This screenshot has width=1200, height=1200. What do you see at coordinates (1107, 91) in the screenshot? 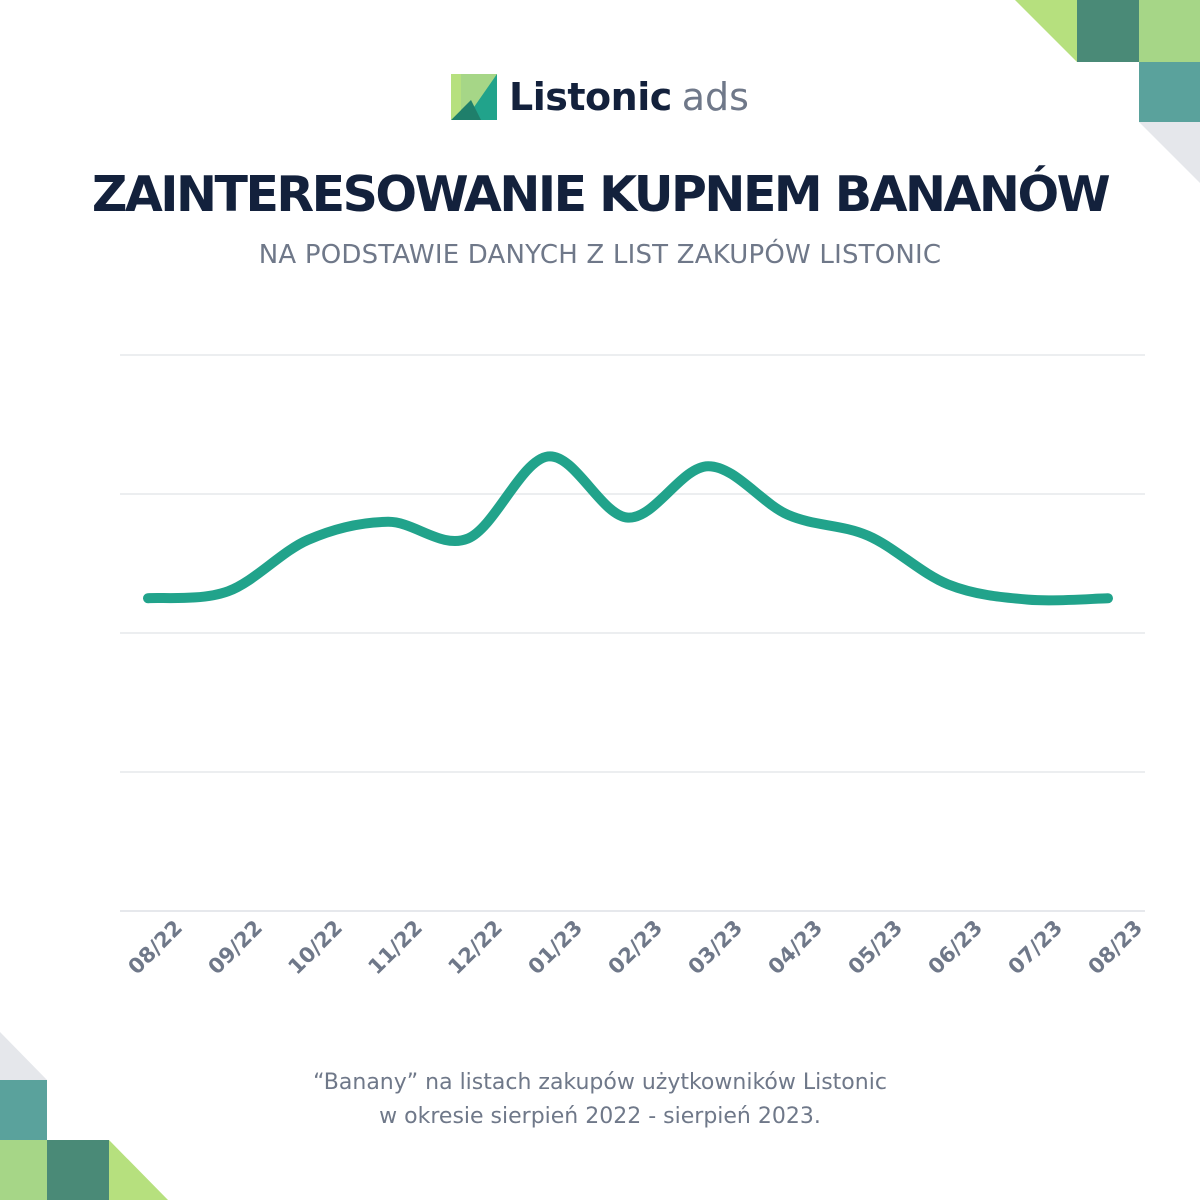
I see `corner-decoration-top-right` at bounding box center [1107, 91].